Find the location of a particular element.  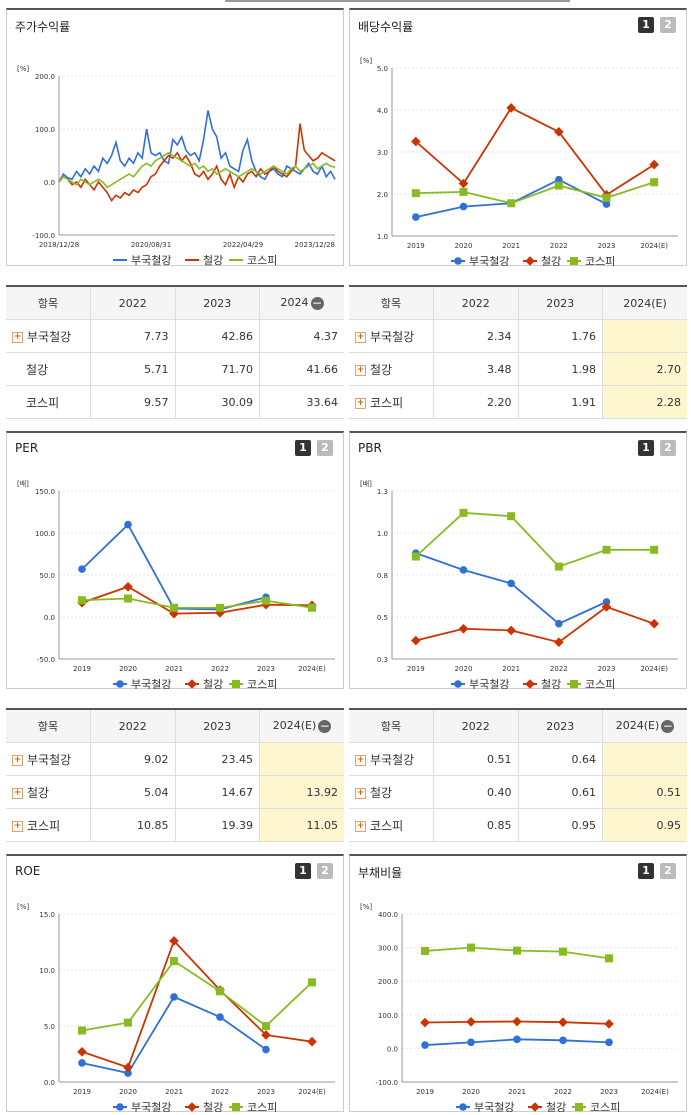

value-cell: 5.71 is located at coordinates (133, 369).